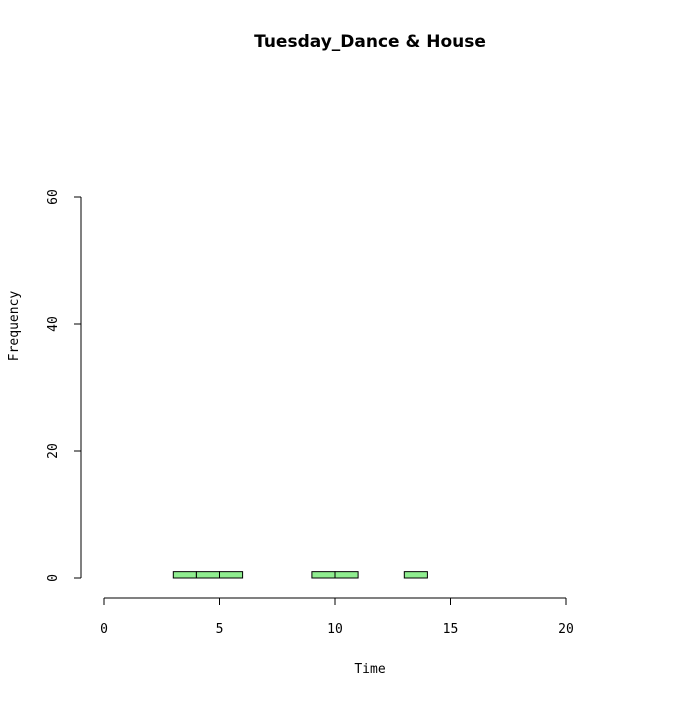  Describe the element at coordinates (337, 617) in the screenshot. I see `x-axis: 0 5 10 15 20` at that location.